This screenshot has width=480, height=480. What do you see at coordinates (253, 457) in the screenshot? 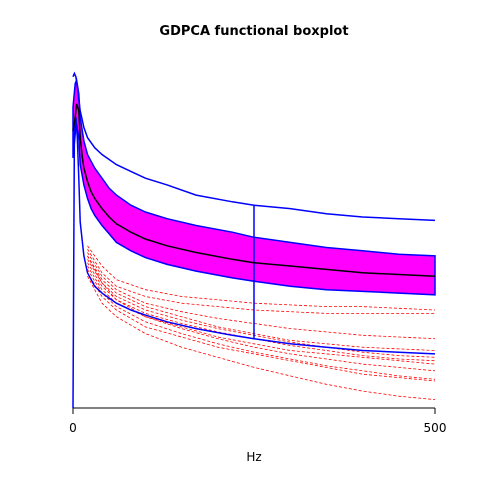
I see `x-axis-label: Hz` at bounding box center [253, 457].